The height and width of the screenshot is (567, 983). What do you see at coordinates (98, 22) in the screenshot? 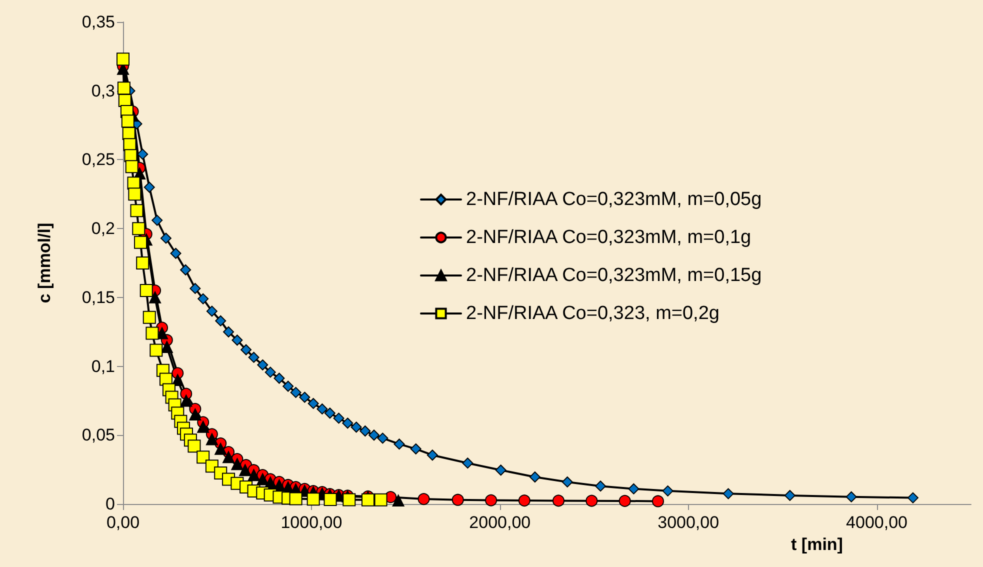
I see `y-tick-label: 0,35` at bounding box center [98, 22].